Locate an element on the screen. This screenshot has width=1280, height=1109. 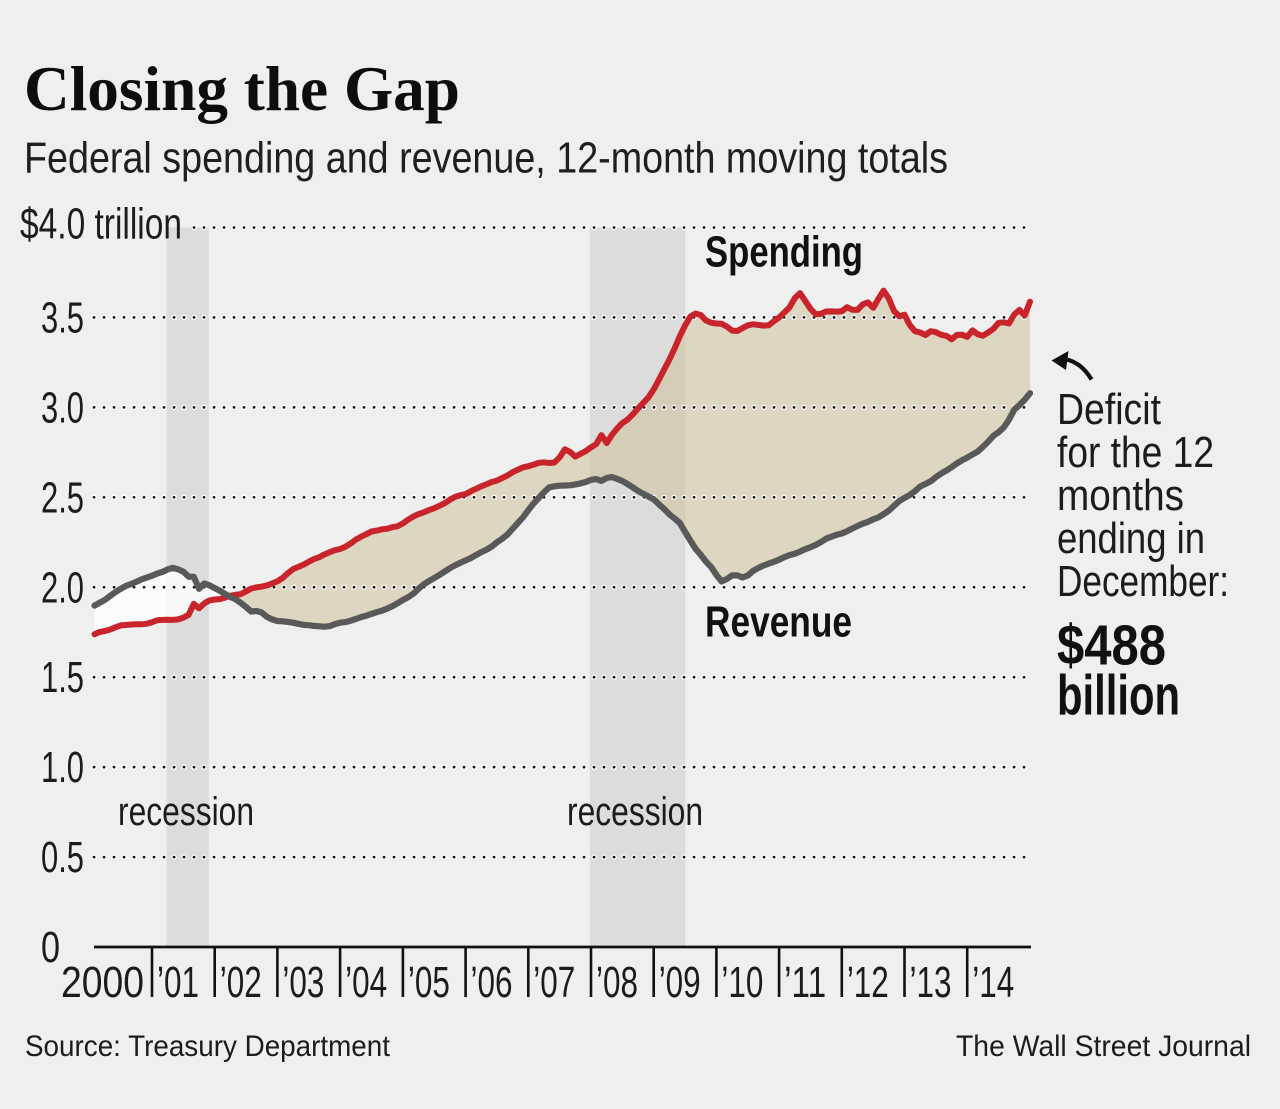
svg-text: ’01 is located at coordinates (178, 983).